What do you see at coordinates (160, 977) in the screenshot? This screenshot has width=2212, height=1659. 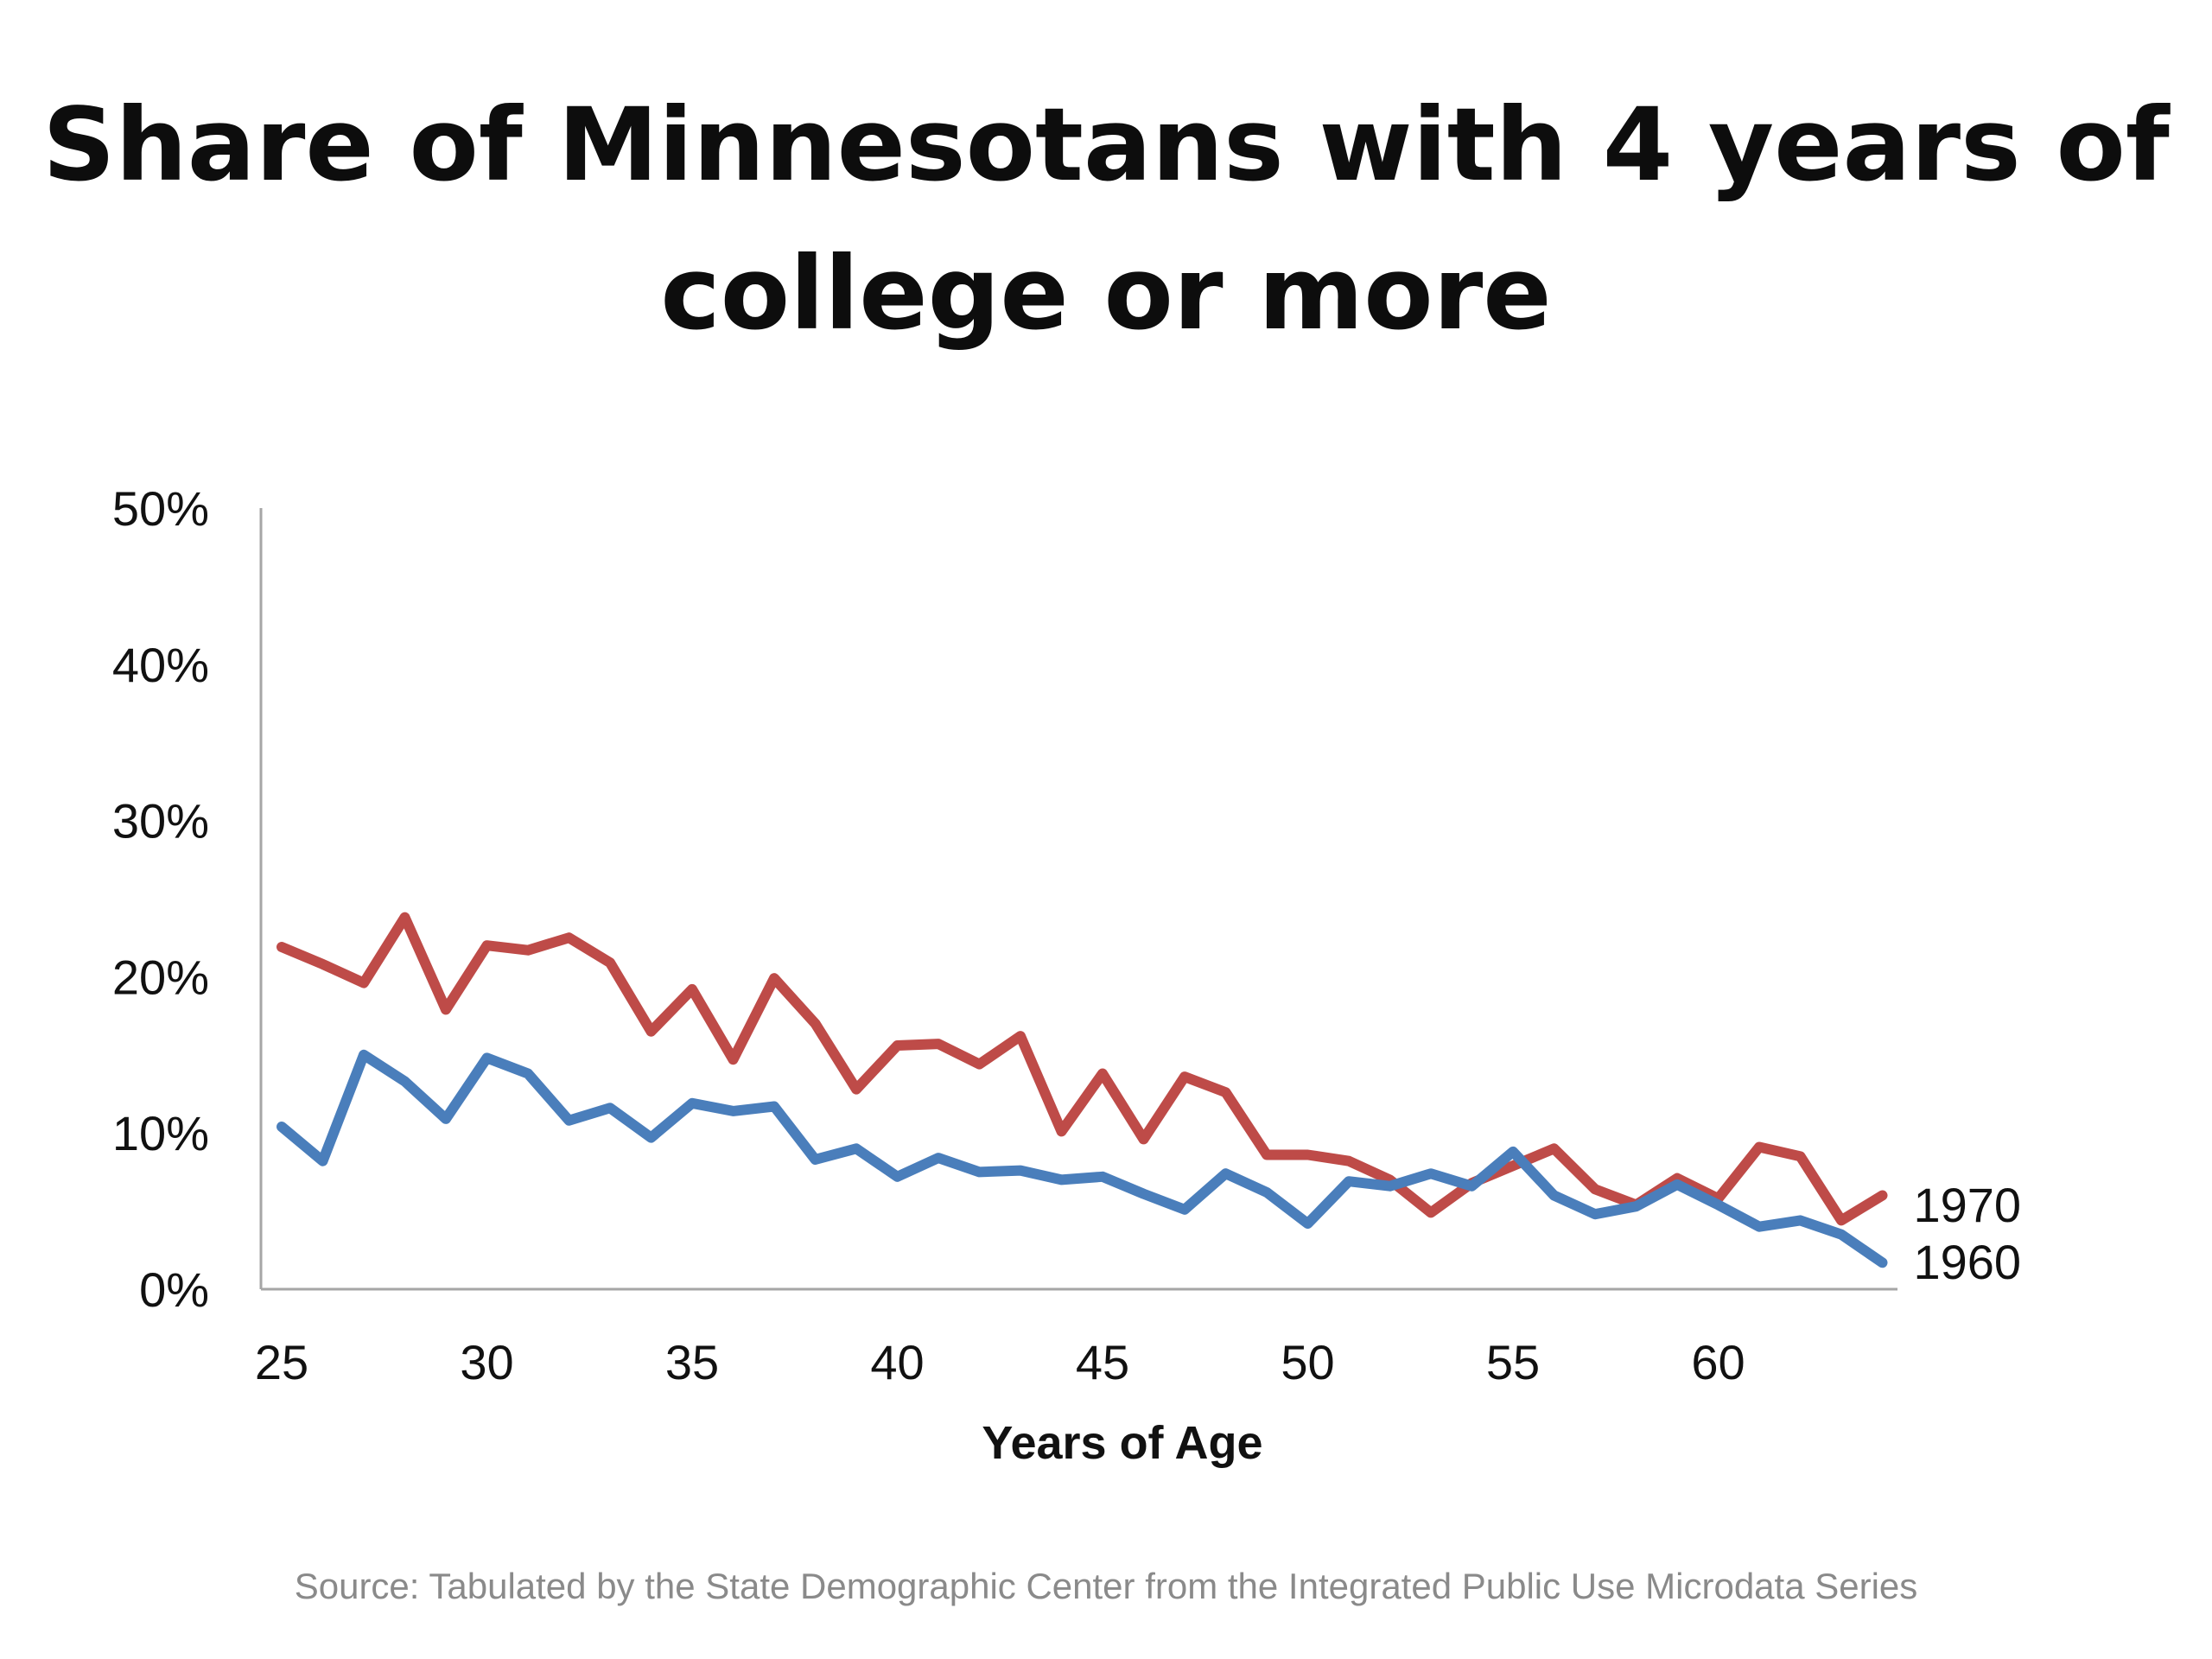 I see `y-tick-label: 20%` at bounding box center [160, 977].